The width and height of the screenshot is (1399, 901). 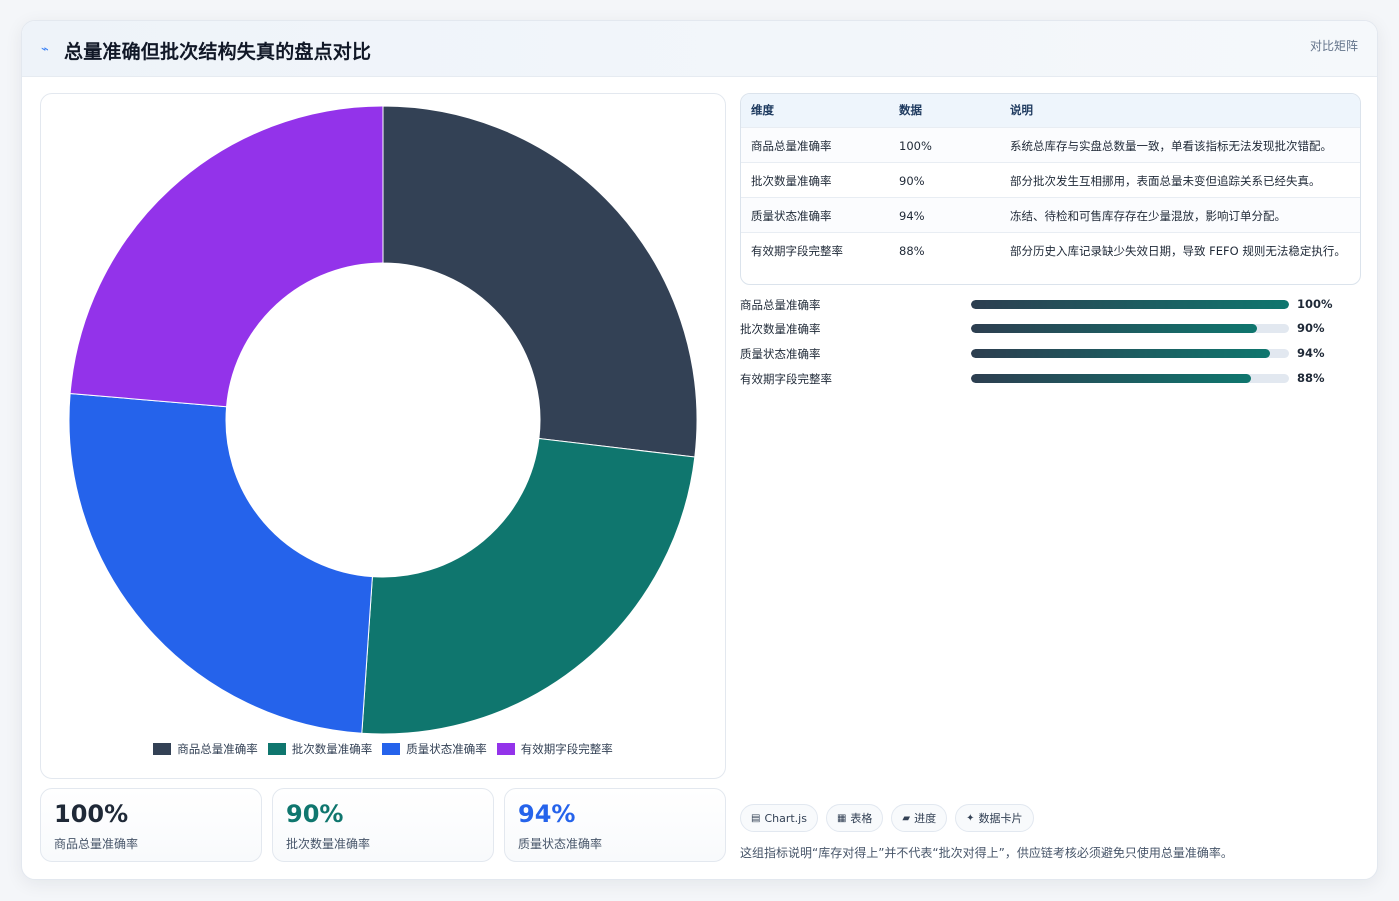 What do you see at coordinates (762, 110) in the screenshot?
I see `col-header-dimension: 维度` at bounding box center [762, 110].